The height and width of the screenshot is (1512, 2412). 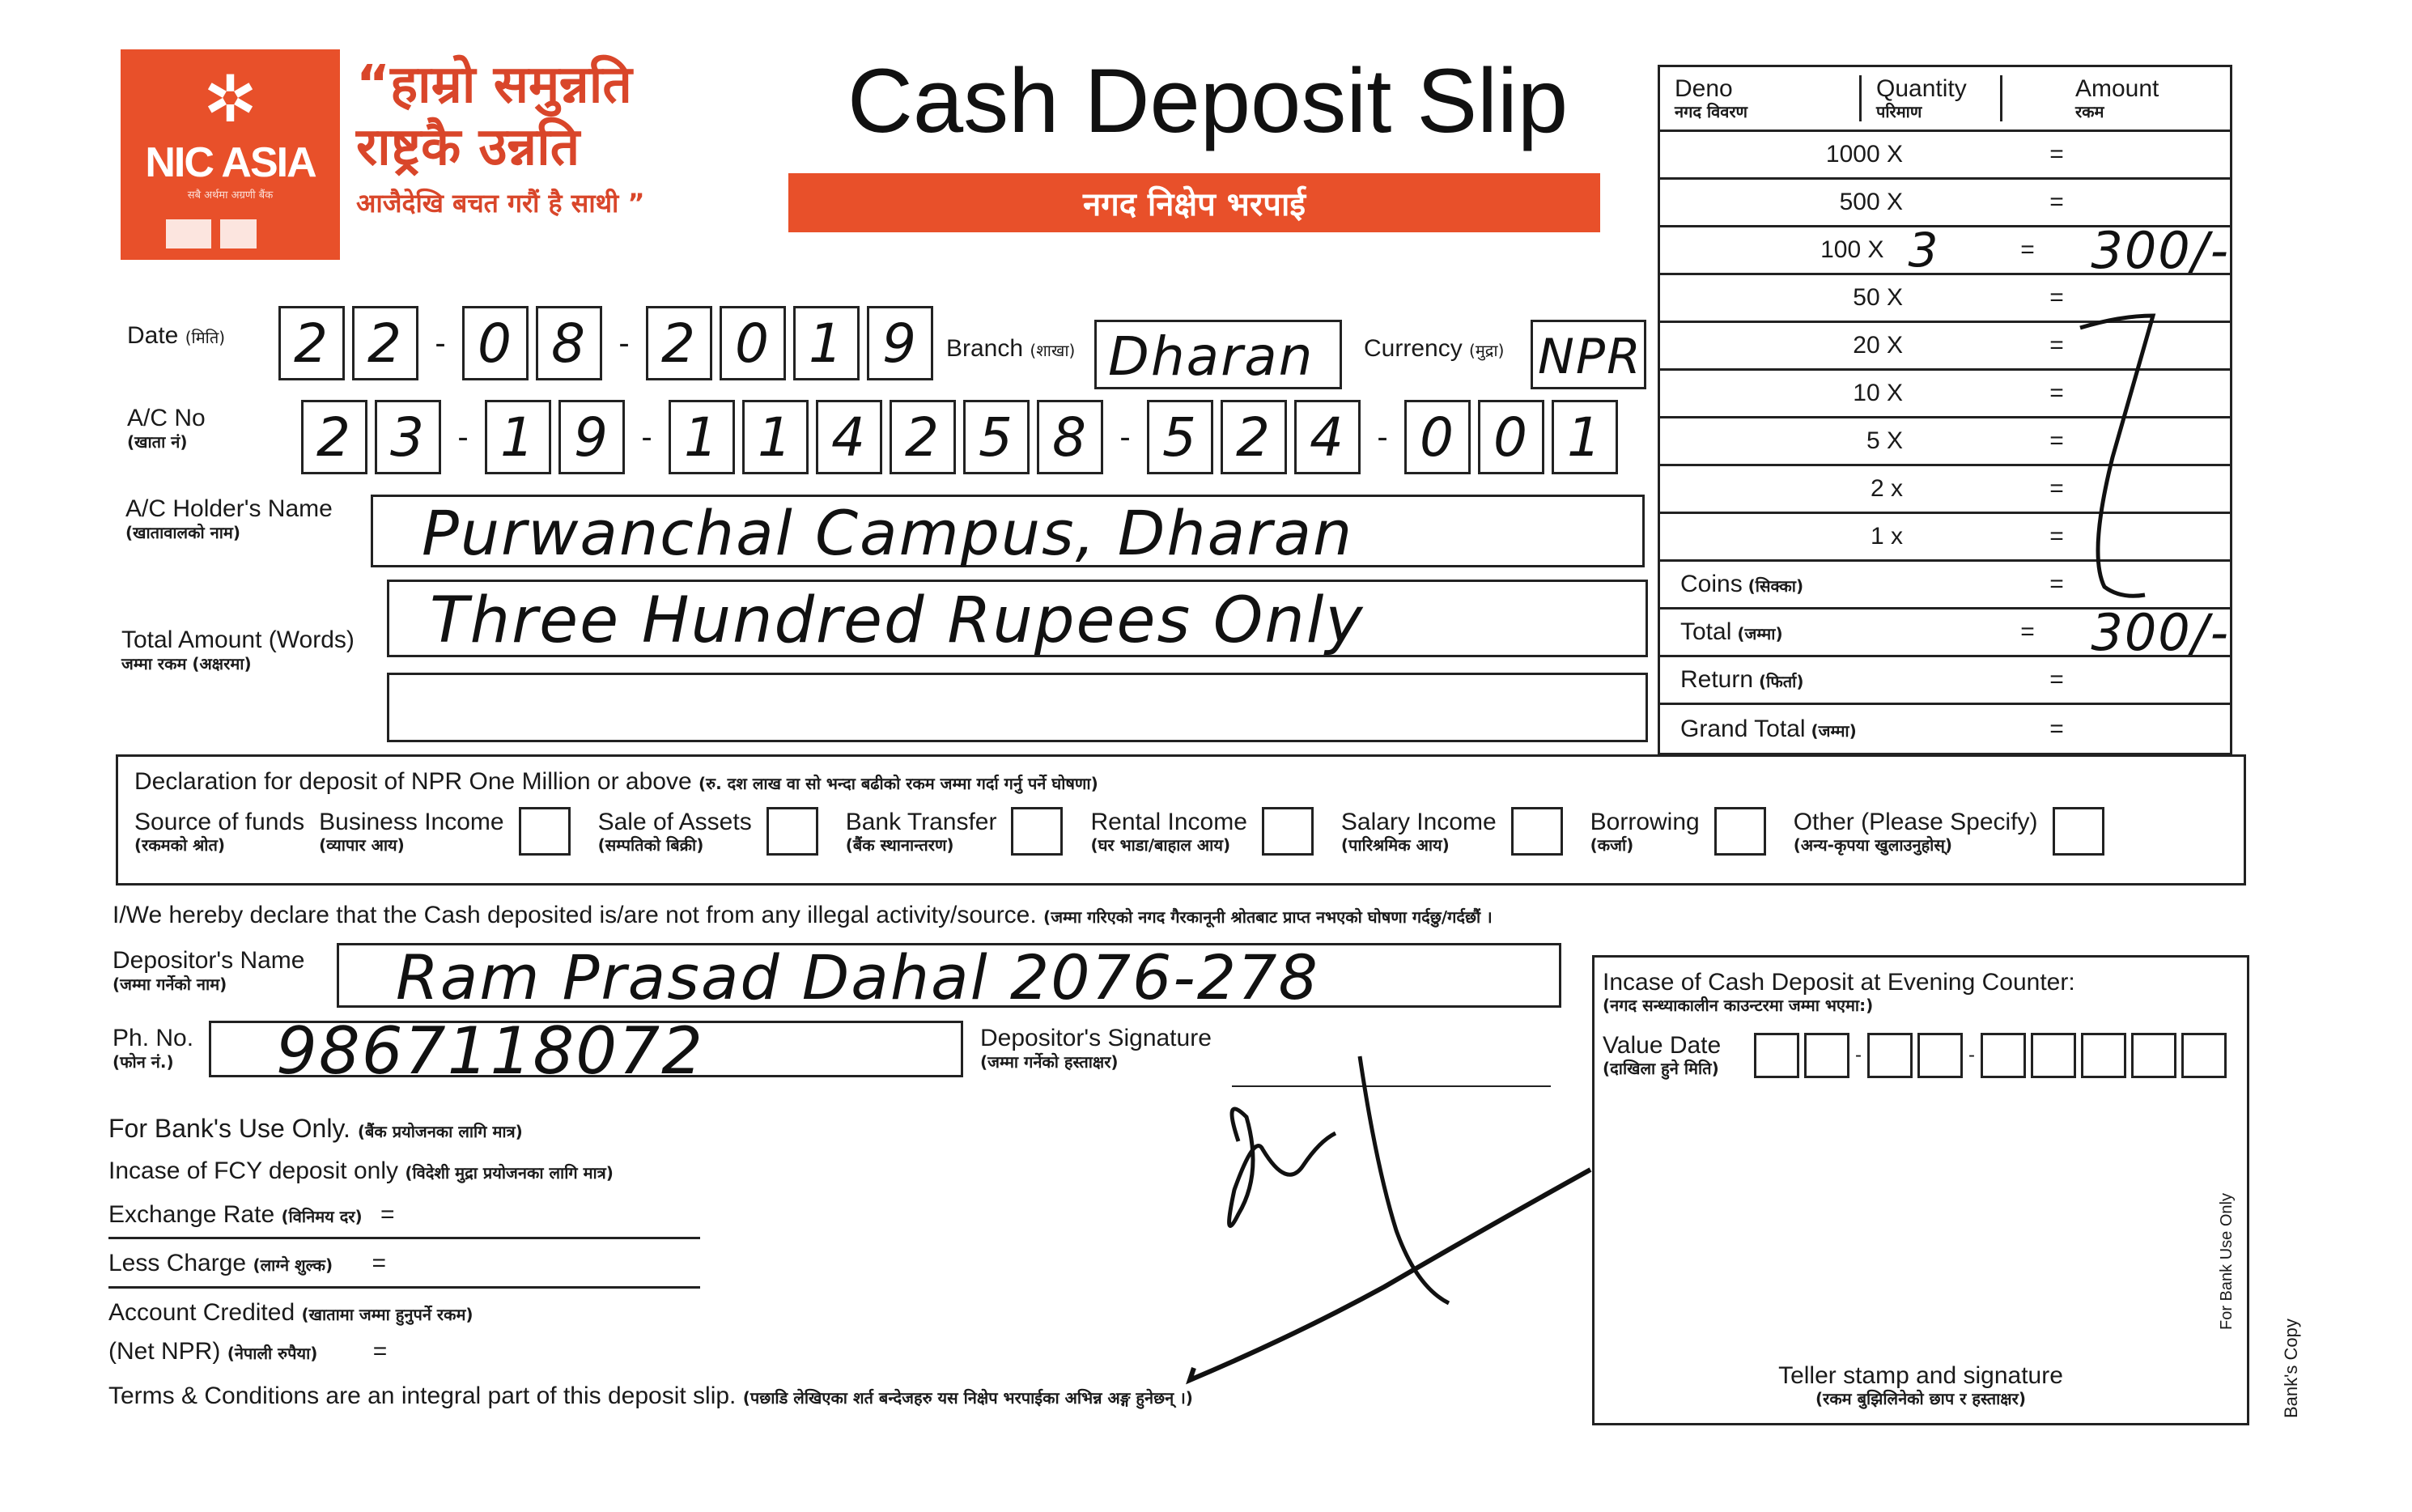 I want to click on page-title: Cash Deposit Slip, so click(x=1208, y=100).